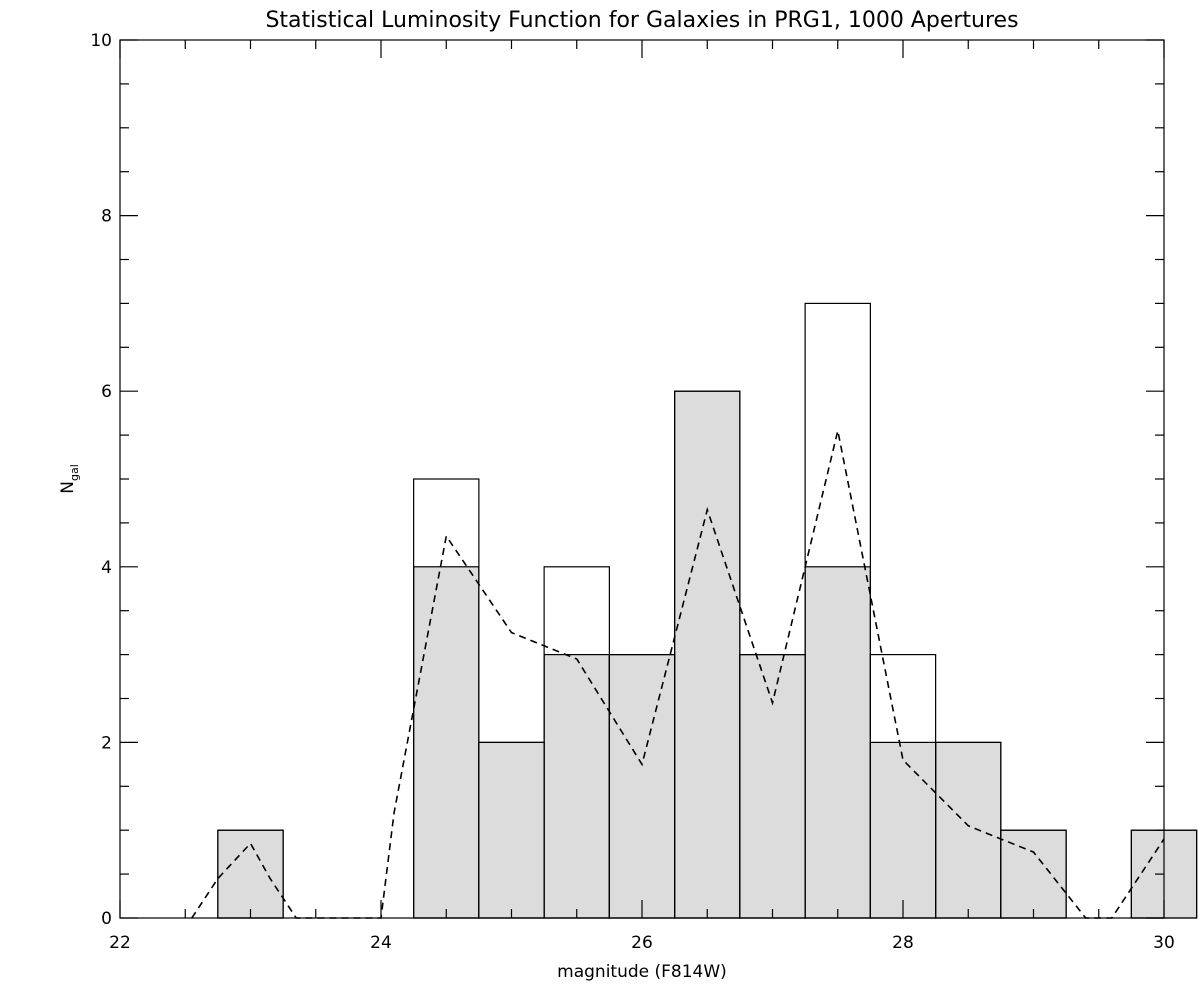  What do you see at coordinates (903, 943) in the screenshot?
I see `x-tick-label: 28` at bounding box center [903, 943].